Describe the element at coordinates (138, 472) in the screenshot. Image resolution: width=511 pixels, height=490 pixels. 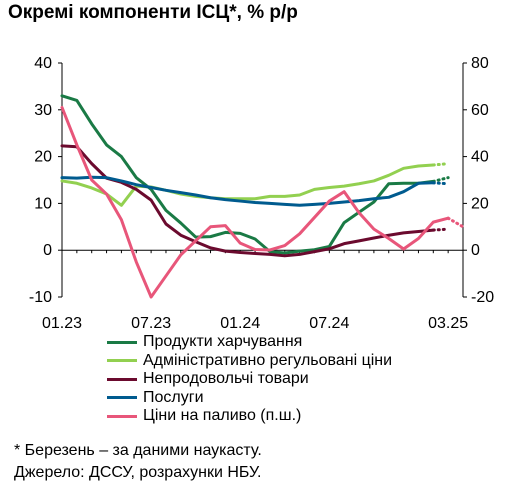
I see `footnote-source: Джерело: ДССУ, розрахунки НБУ.` at that location.